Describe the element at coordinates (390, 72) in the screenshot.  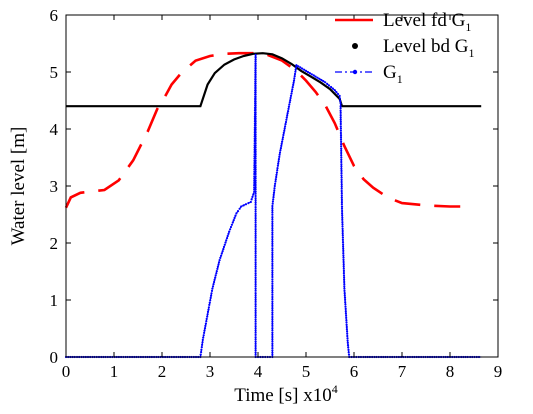
I see `legend-label-name: G` at that location.